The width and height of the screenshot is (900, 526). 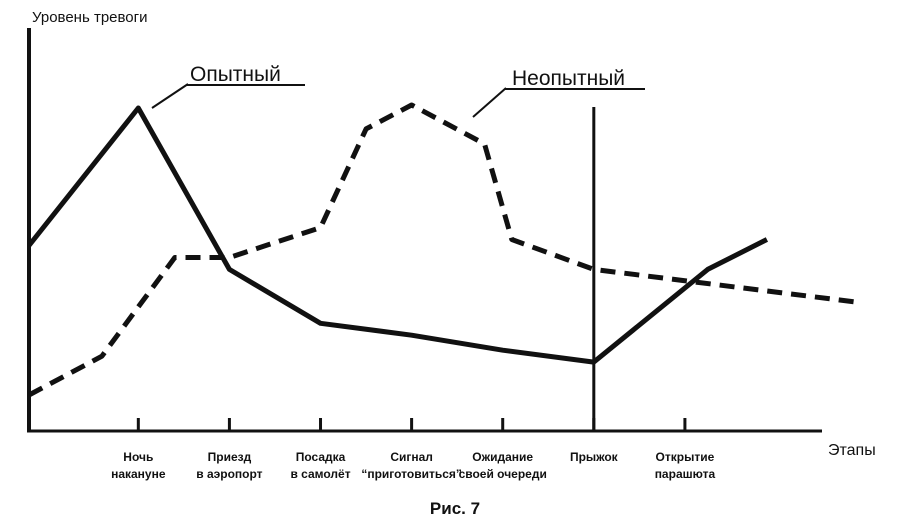 I want to click on x-tick-label-line: Ночь, so click(x=138, y=457).